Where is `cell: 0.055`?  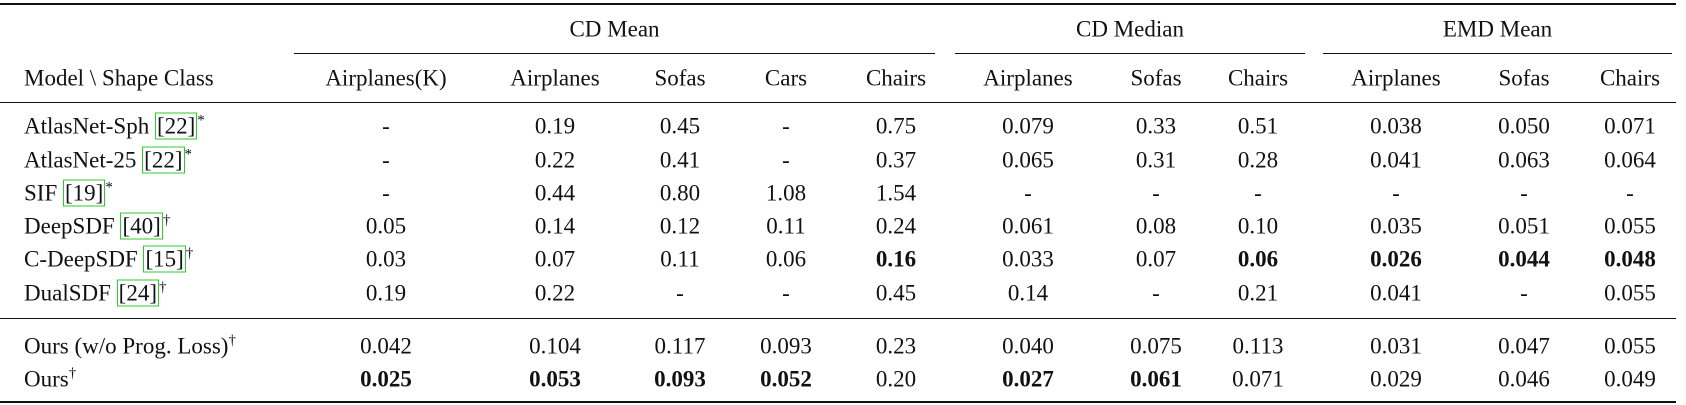 cell: 0.055 is located at coordinates (1630, 293).